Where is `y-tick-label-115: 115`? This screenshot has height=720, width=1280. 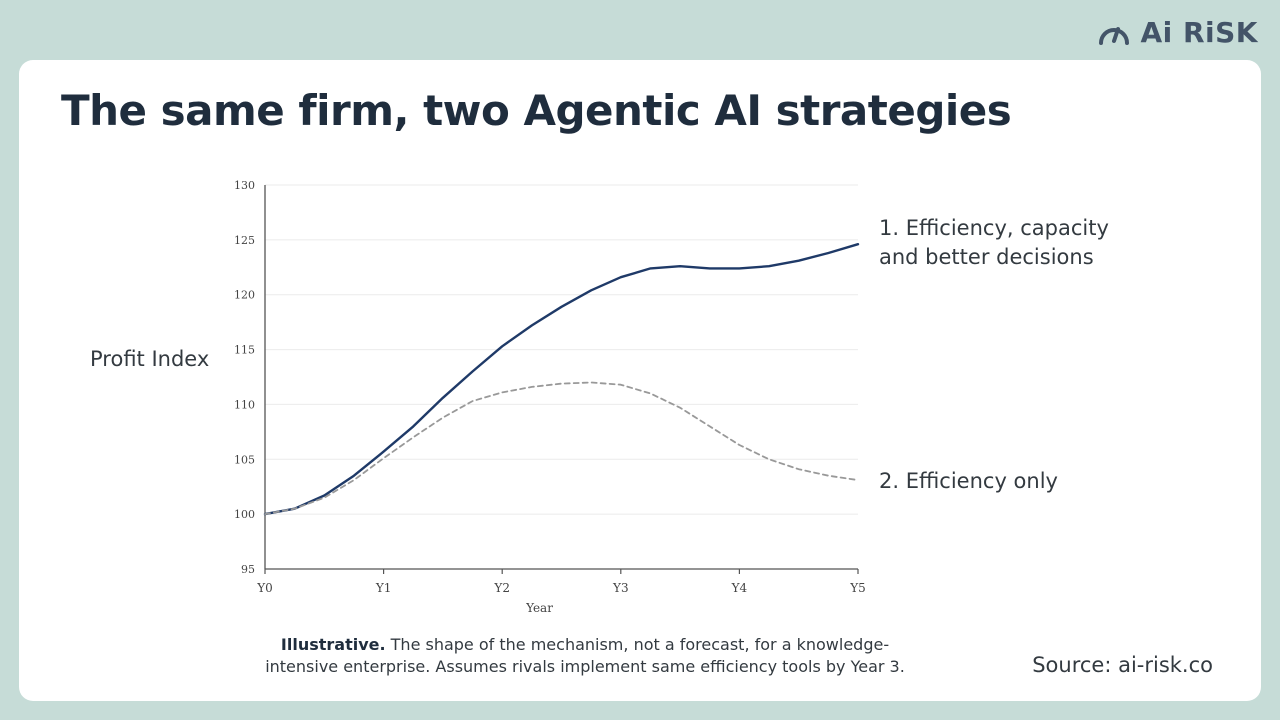 y-tick-label-115: 115 is located at coordinates (244, 350).